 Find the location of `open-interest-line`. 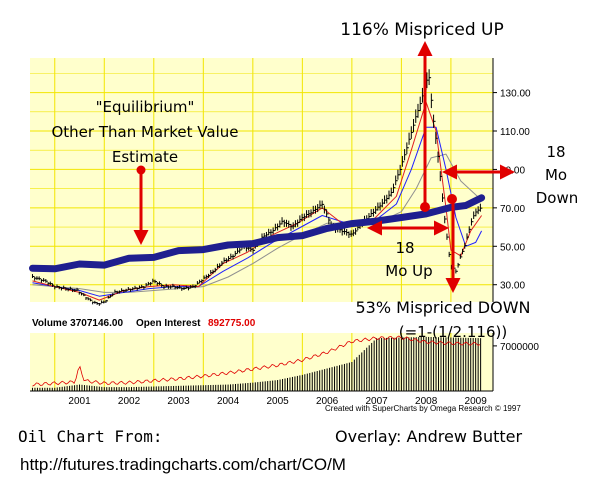

open-interest-line is located at coordinates (256, 361).